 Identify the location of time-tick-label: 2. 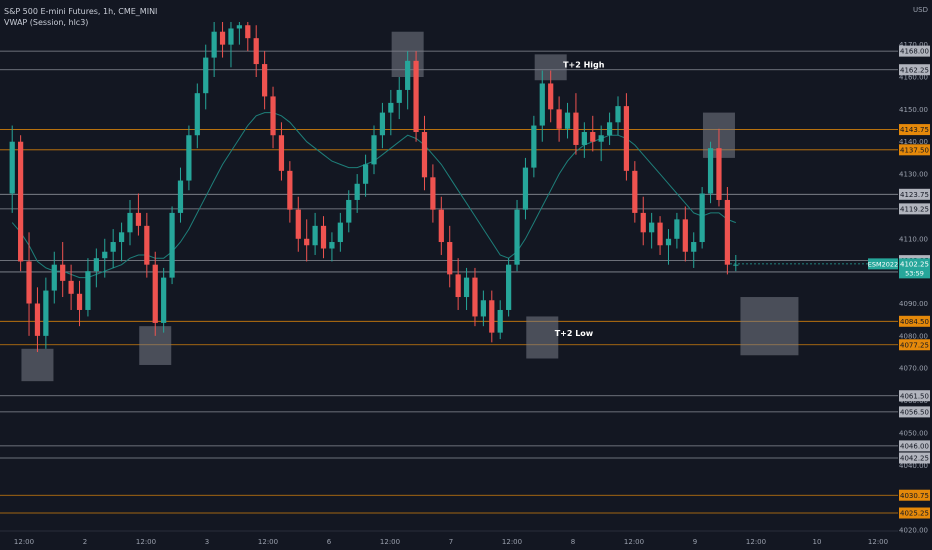
(85, 542).